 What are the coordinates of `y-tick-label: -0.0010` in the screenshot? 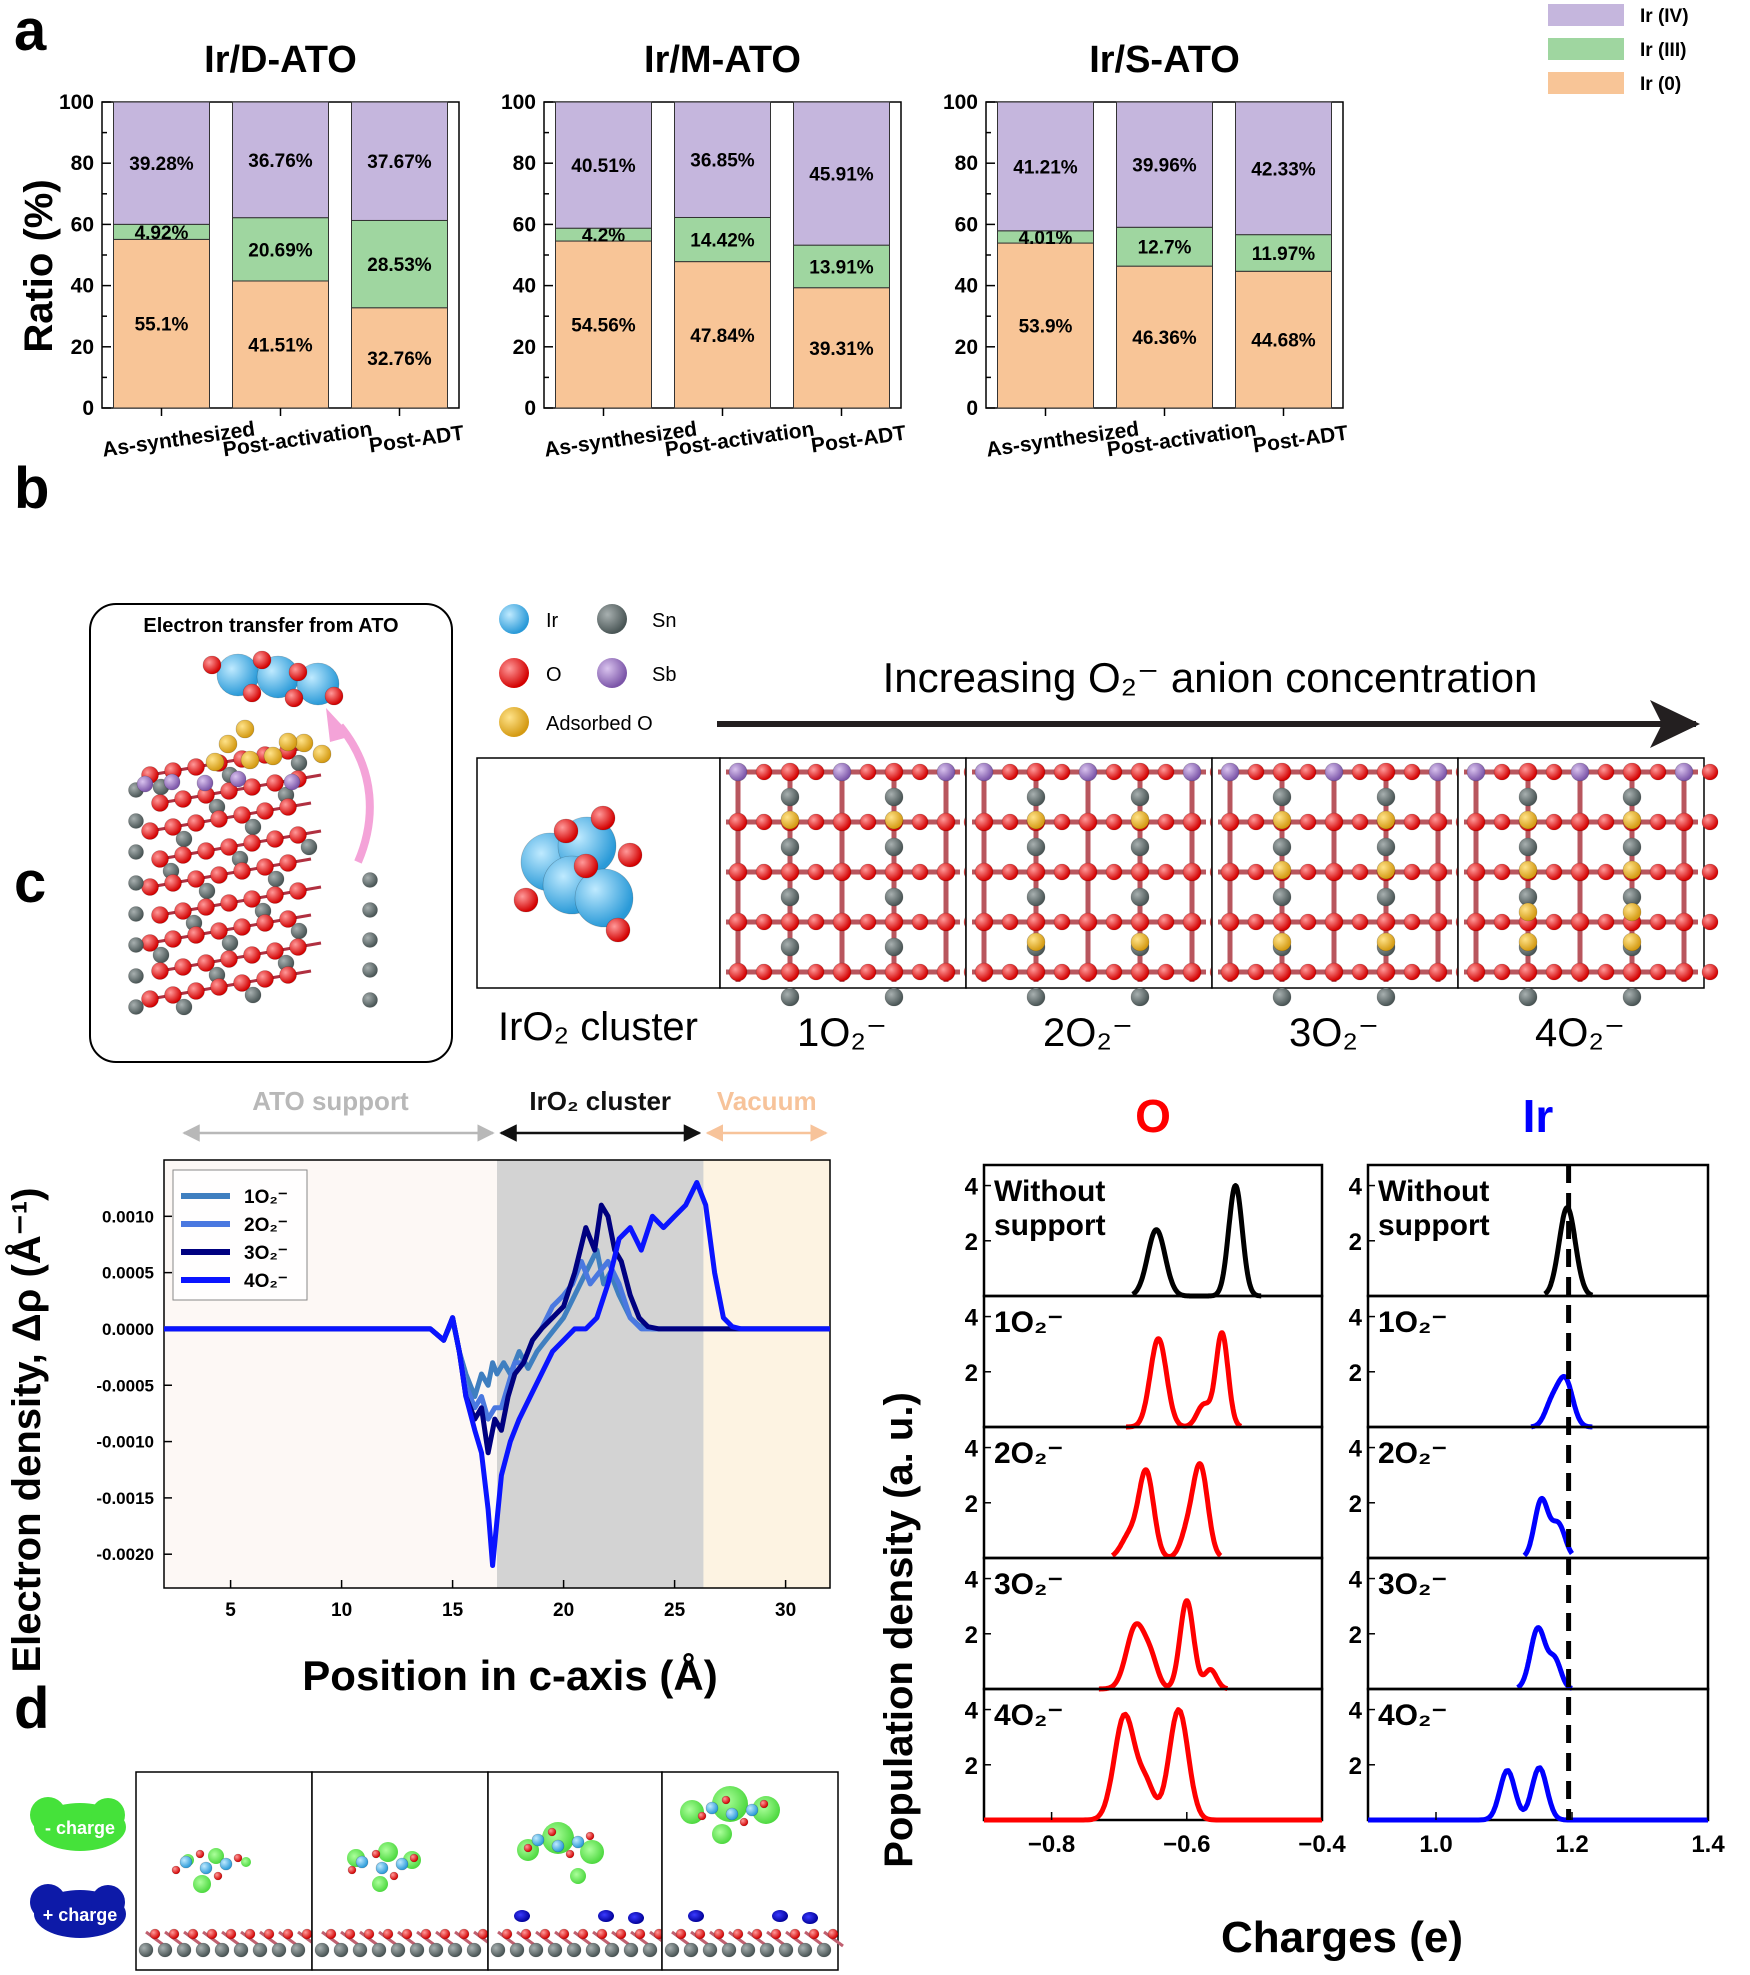 It's located at (125, 1442).